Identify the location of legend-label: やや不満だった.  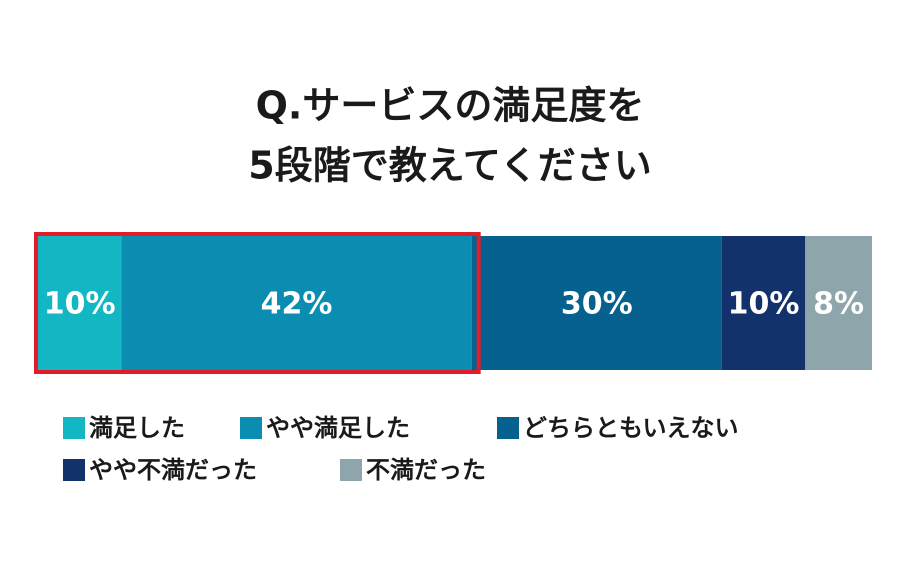
(173, 470).